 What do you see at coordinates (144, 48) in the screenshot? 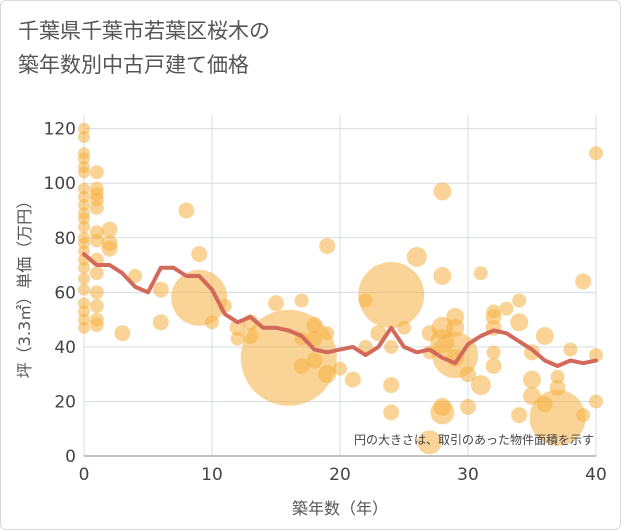
I see `chart-title: 千葉県千葉市若葉区桜木の 築年数別中古戸建て価格` at bounding box center [144, 48].